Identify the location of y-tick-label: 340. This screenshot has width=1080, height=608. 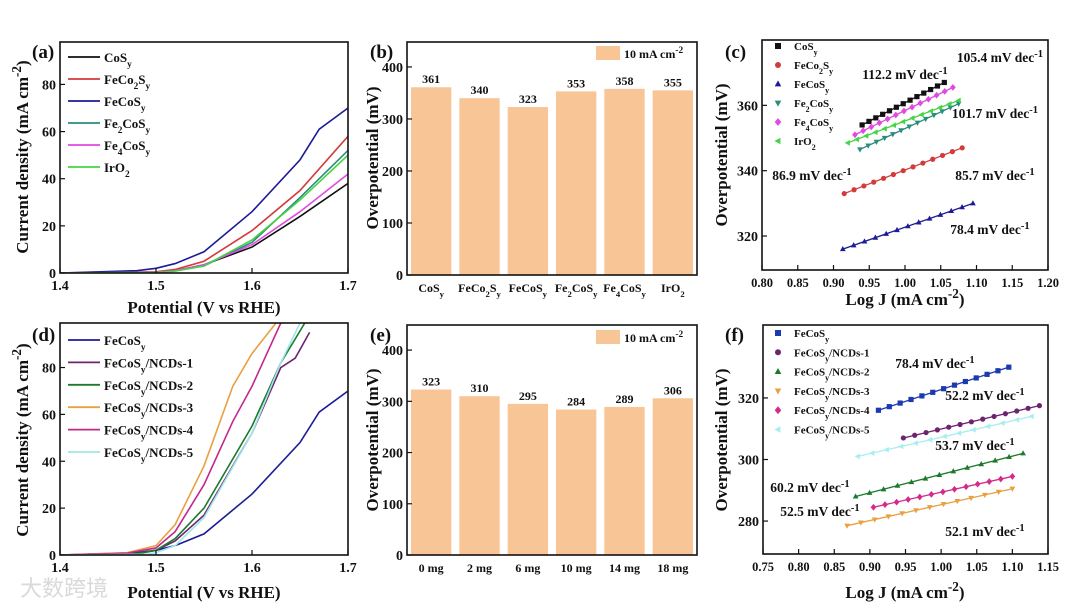
(747, 172).